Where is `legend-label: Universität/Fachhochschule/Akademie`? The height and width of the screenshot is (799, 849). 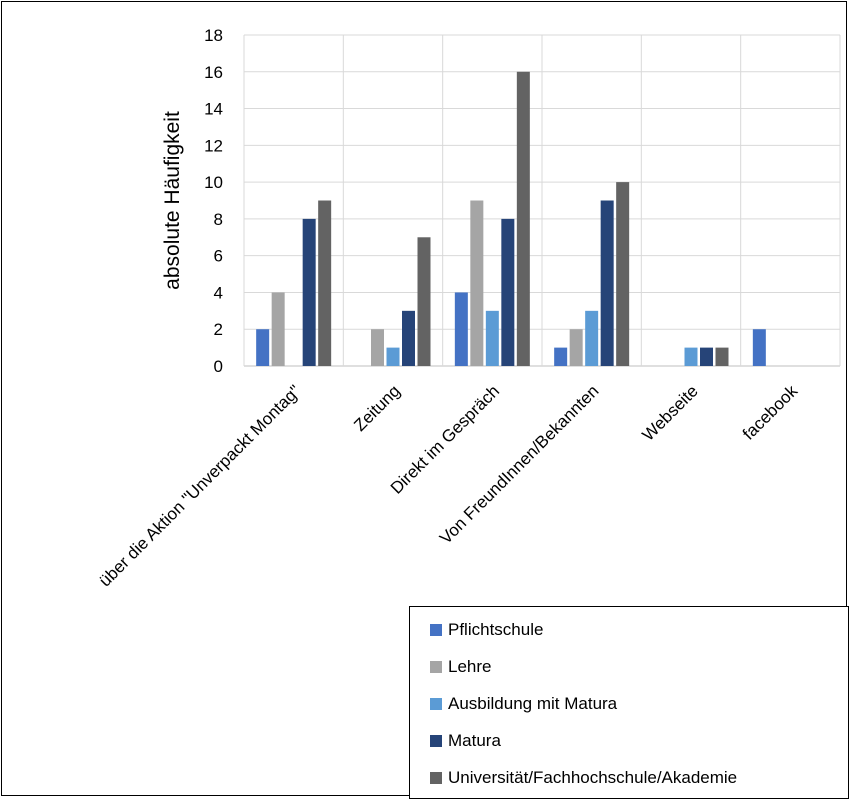 legend-label: Universität/Fachhochschule/Akademie is located at coordinates (593, 777).